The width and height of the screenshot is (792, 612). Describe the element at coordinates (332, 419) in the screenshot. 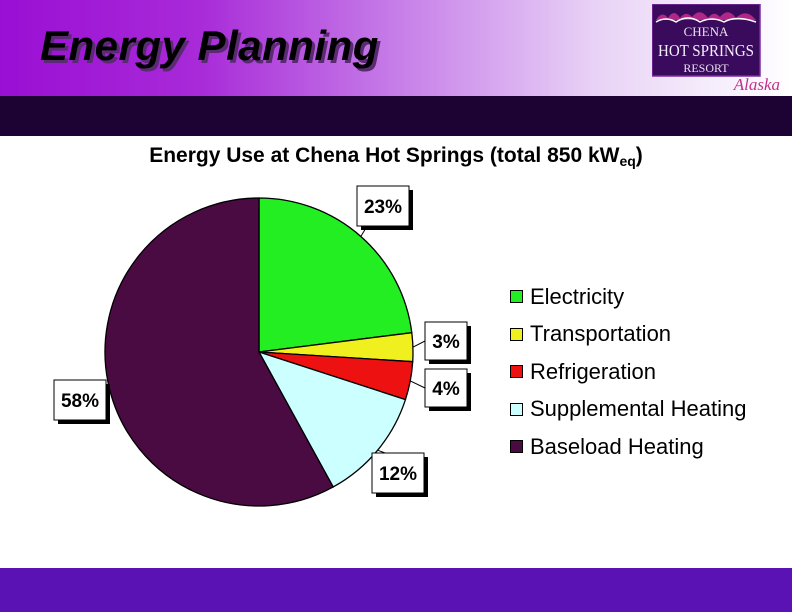

I see `pie-slice-supplemental-heating` at that location.